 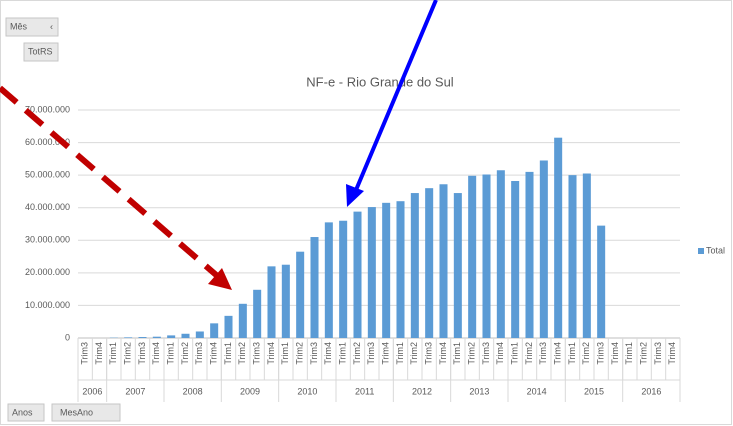 I want to click on x-group-label: 2010, so click(x=307, y=391).